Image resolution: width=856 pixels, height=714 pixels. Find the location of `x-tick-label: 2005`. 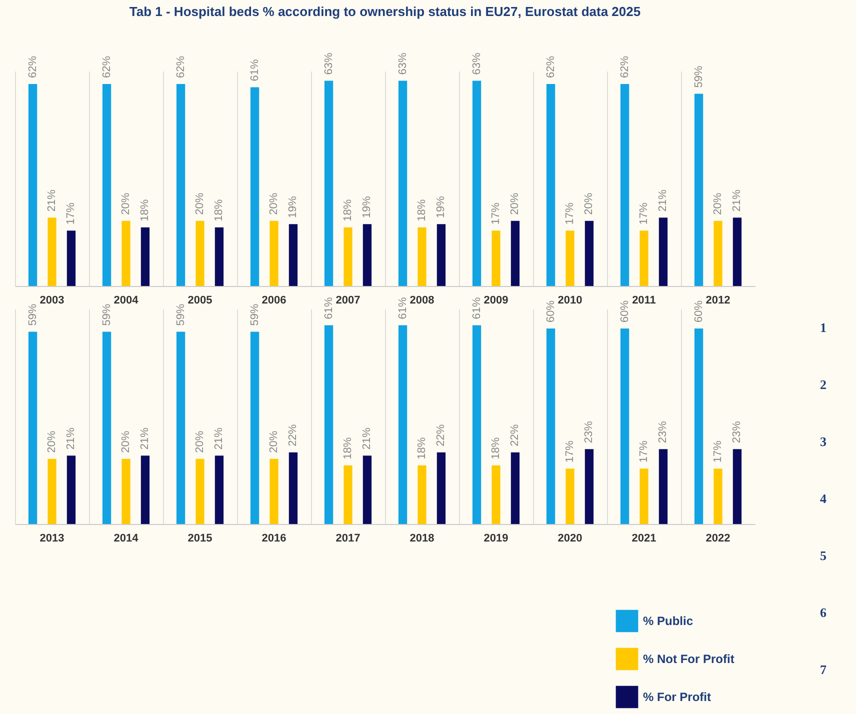

x-tick-label: 2005 is located at coordinates (200, 300).